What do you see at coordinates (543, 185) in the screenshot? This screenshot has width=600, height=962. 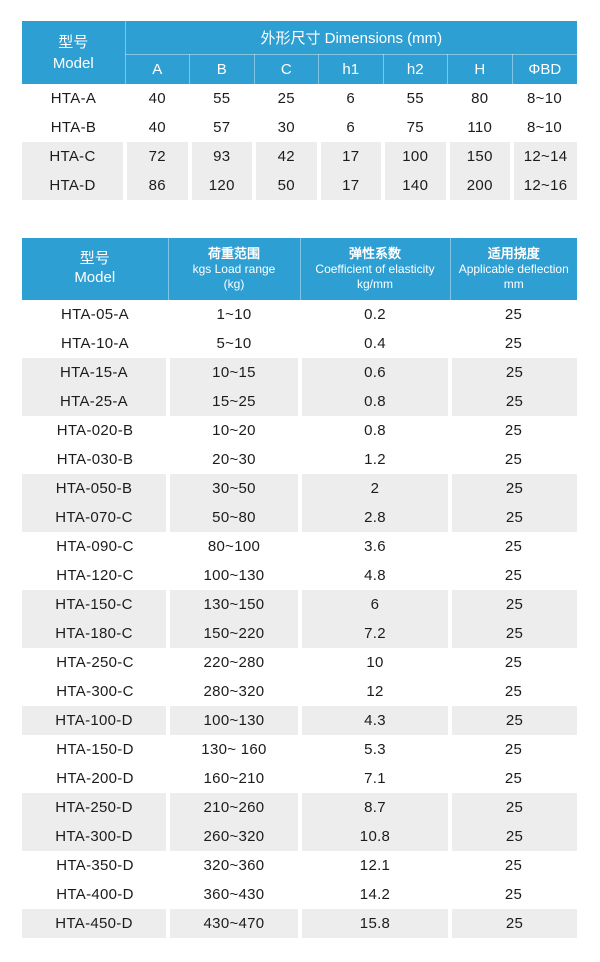 I see `dim-phibd-cell: 12~16` at bounding box center [543, 185].